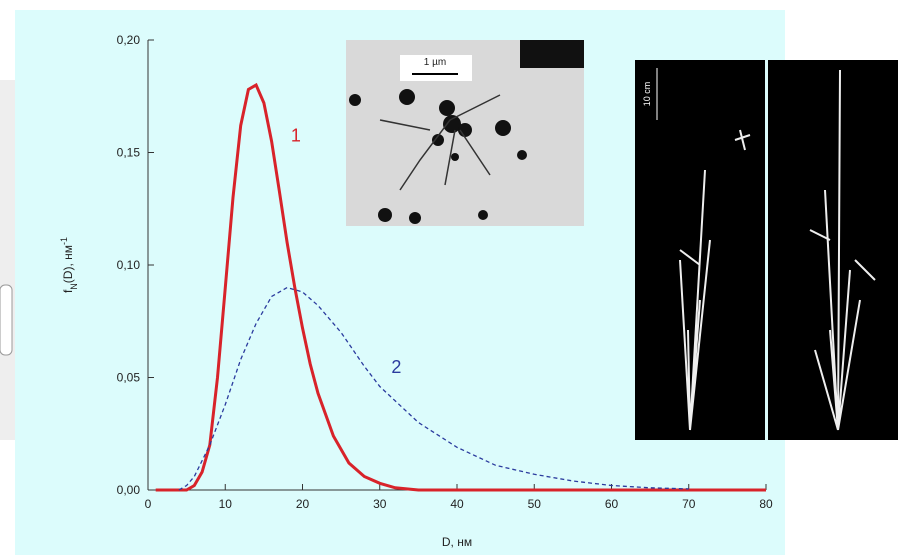 The height and width of the screenshot is (560, 900). I want to click on x-tick-label: 0, so click(148, 504).